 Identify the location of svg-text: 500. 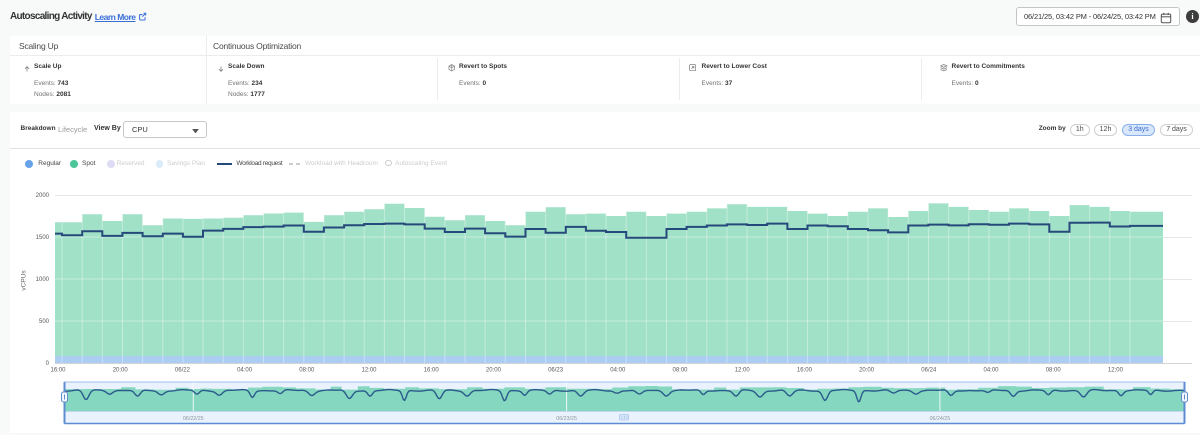
(44, 322).